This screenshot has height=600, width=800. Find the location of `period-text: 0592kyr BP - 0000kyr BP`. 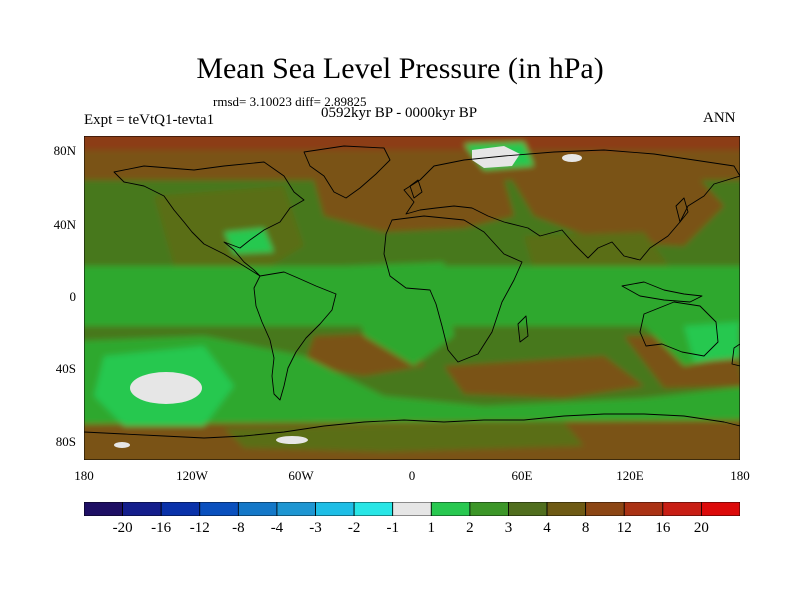

period-text: 0592kyr BP - 0000kyr BP is located at coordinates (399, 113).